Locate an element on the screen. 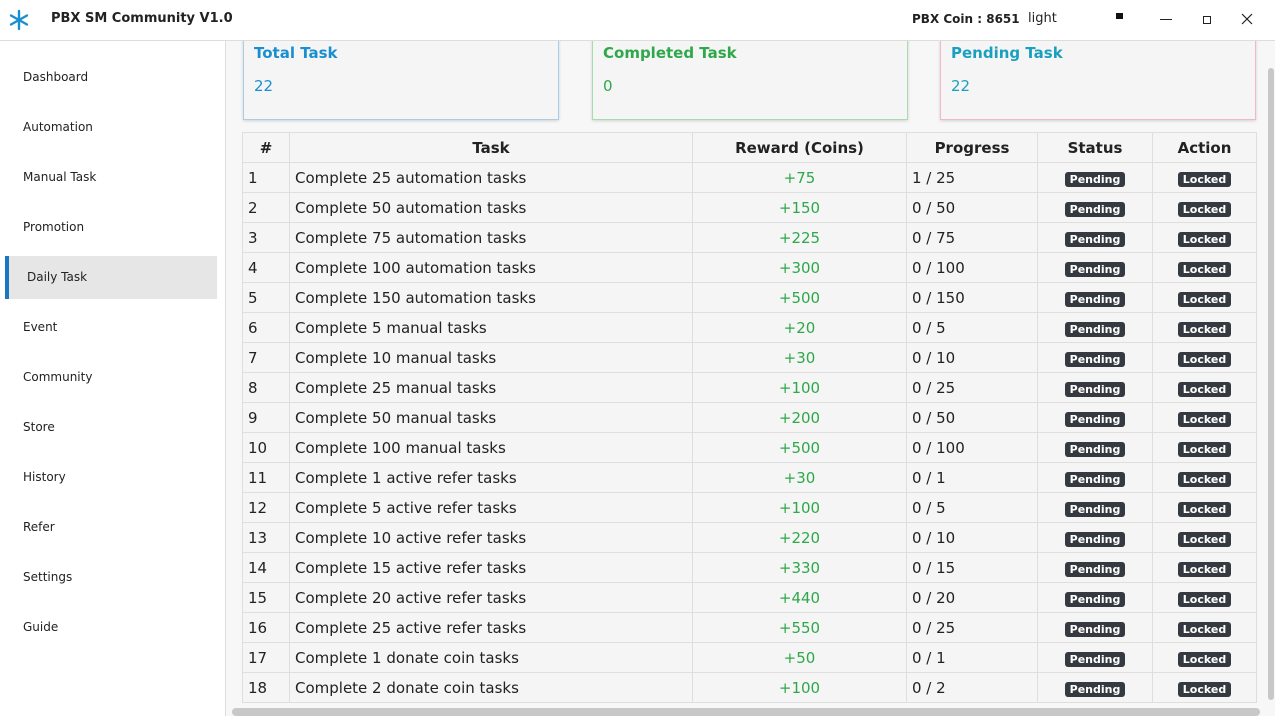 The image size is (1275, 716). theme-toggle: light is located at coordinates (1042, 18).